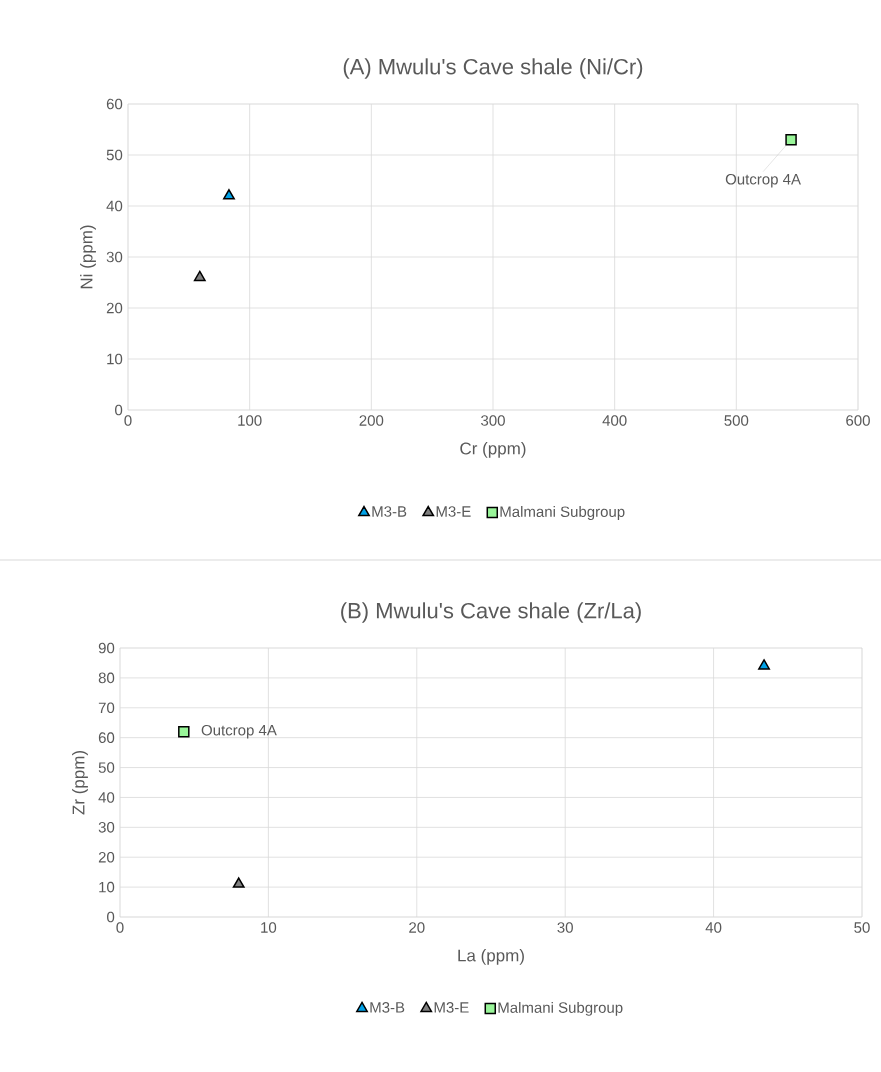  What do you see at coordinates (371, 420) in the screenshot?
I see `x-tick-label: 200` at bounding box center [371, 420].